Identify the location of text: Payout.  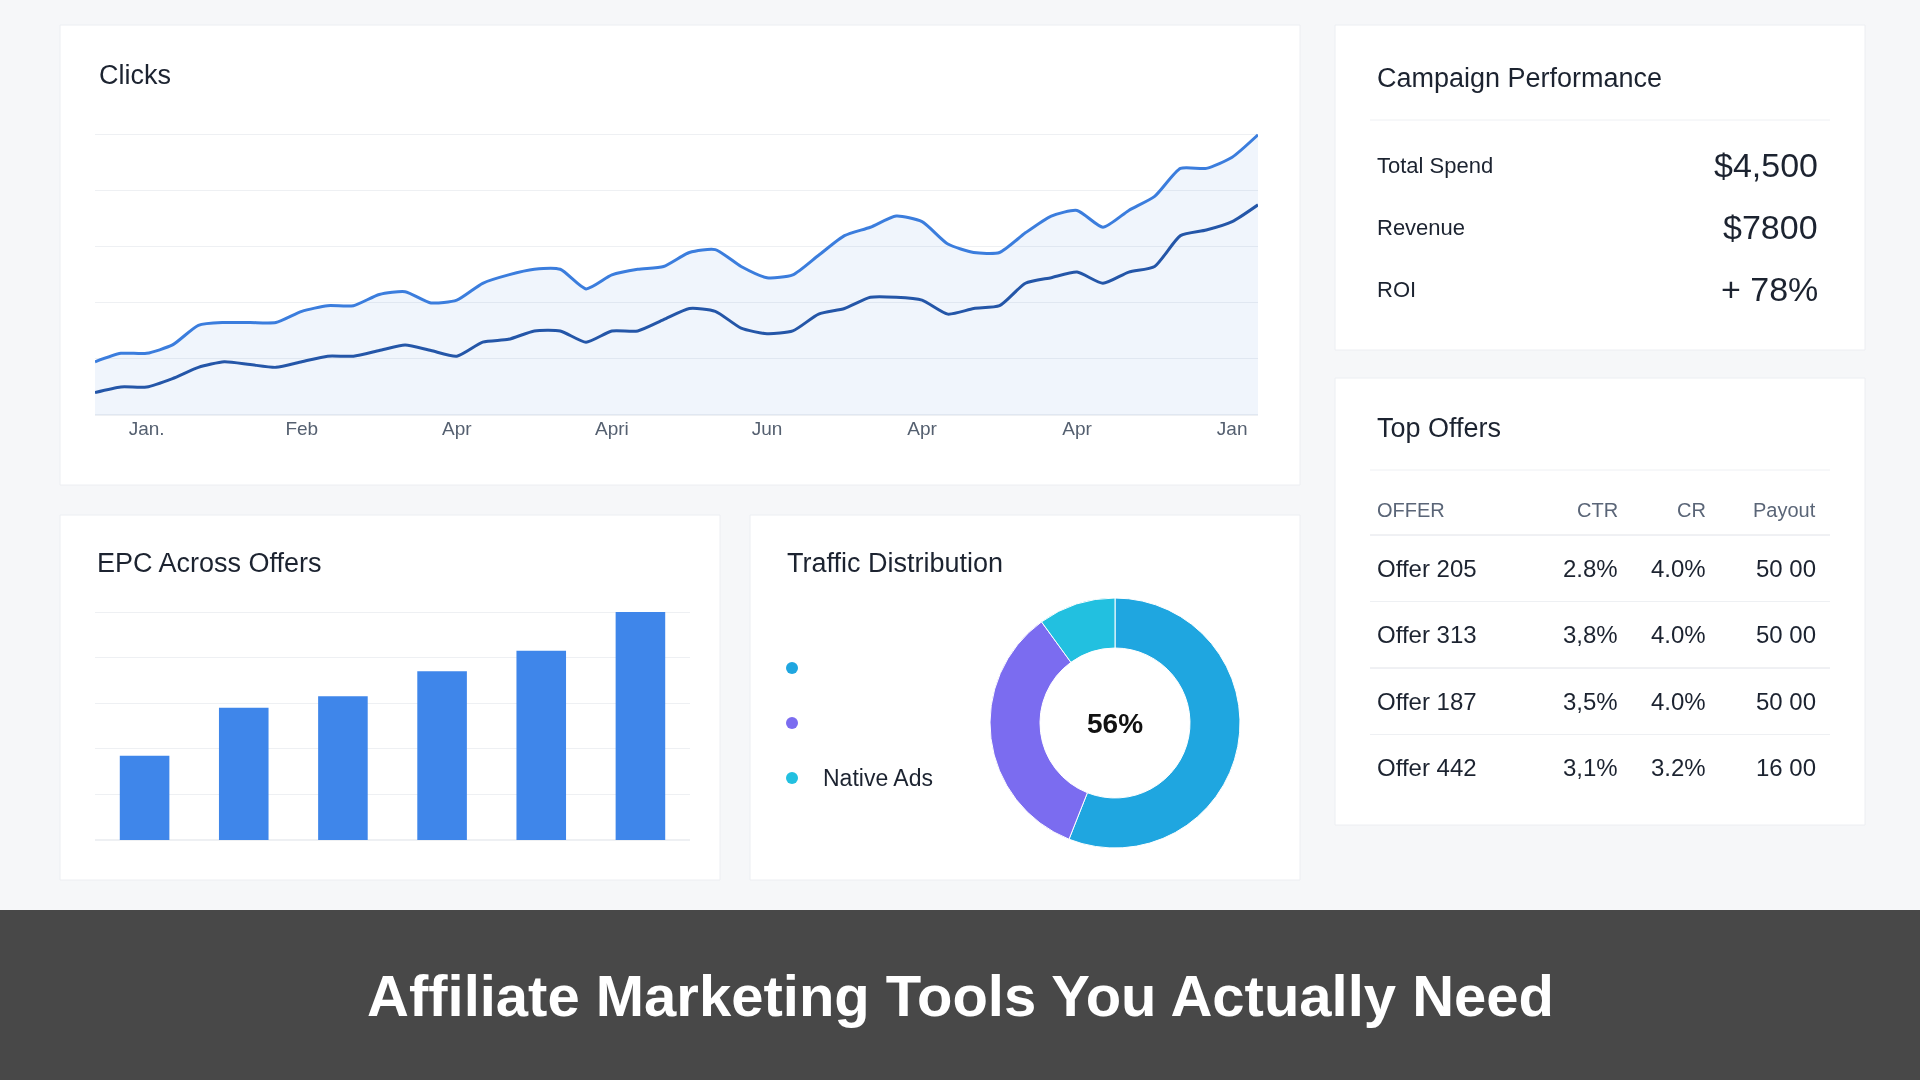
(1784, 510).